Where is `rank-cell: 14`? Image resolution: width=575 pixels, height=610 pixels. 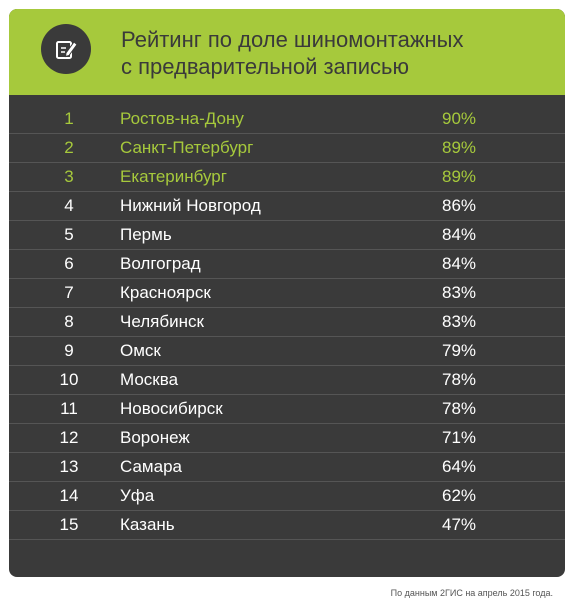
rank-cell: 14 is located at coordinates (69, 495).